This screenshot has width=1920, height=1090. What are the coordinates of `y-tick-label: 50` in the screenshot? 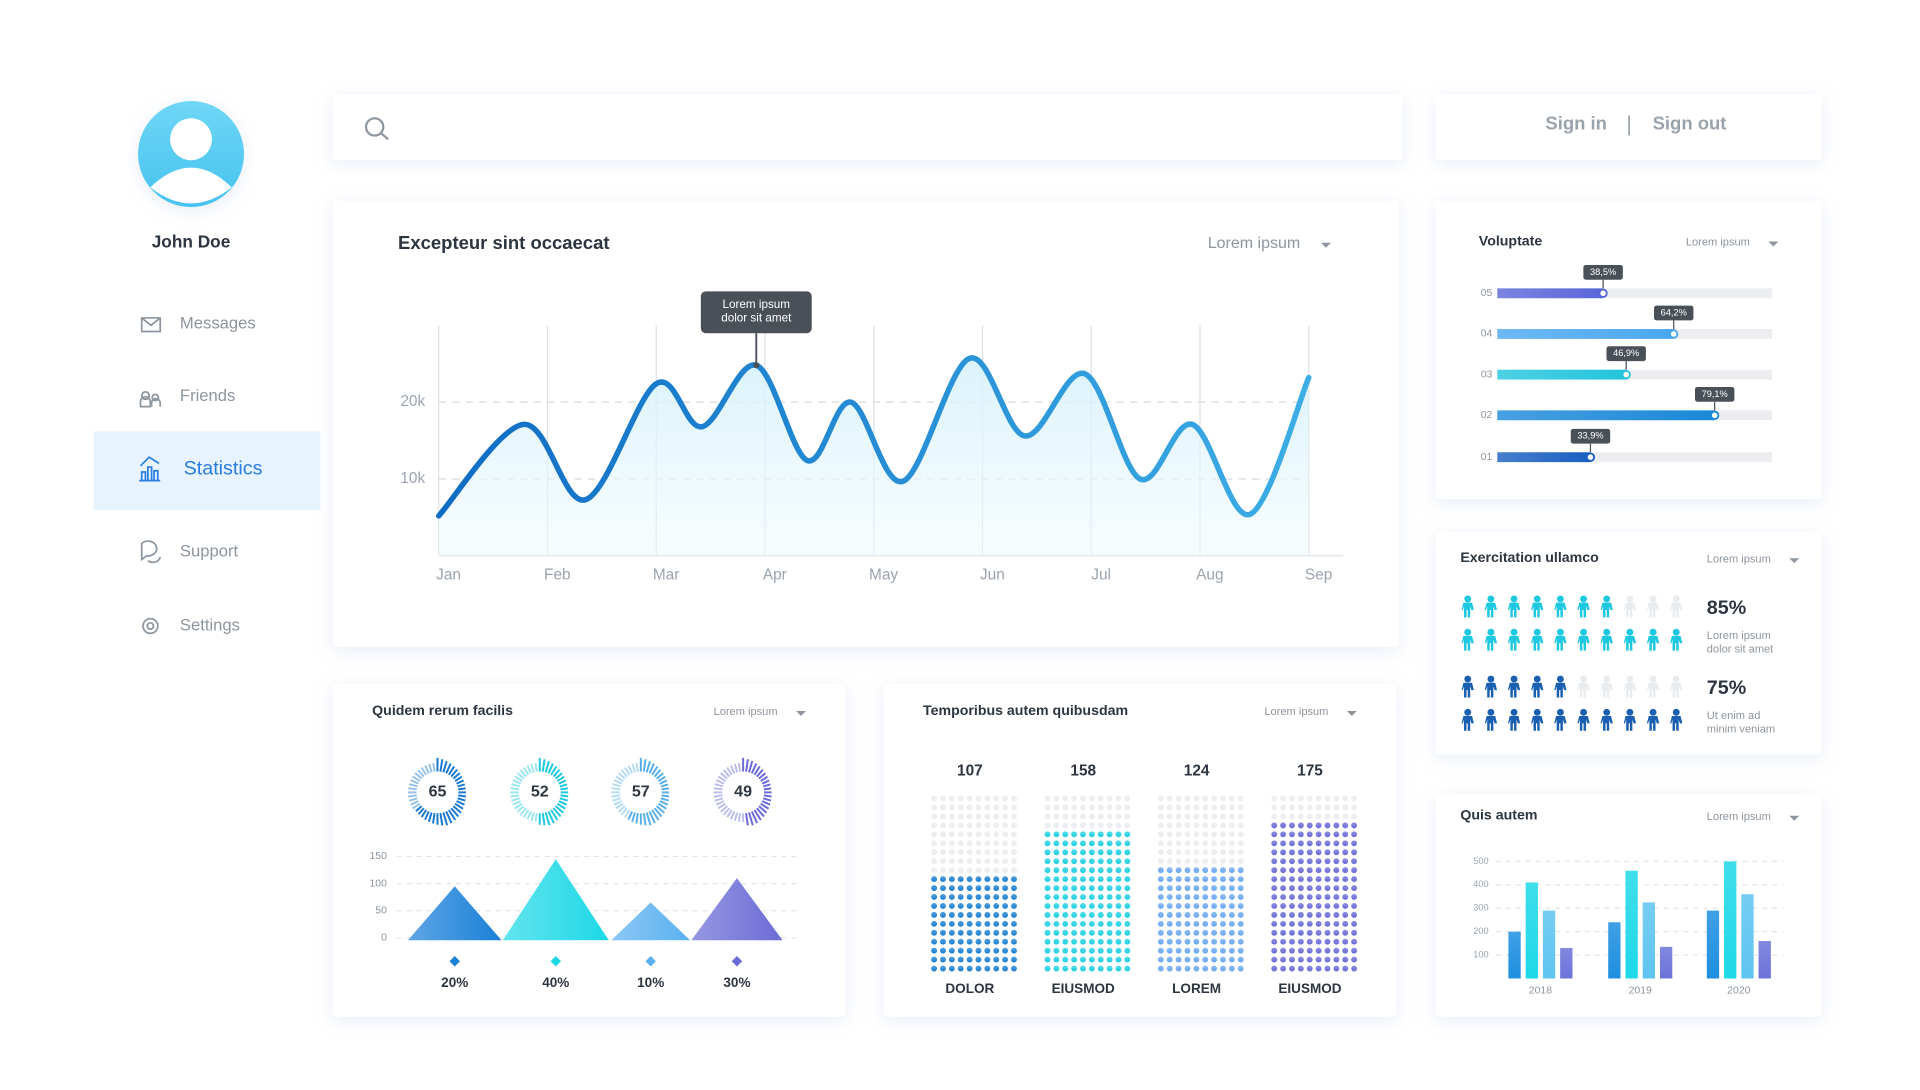 It's located at (381, 910).